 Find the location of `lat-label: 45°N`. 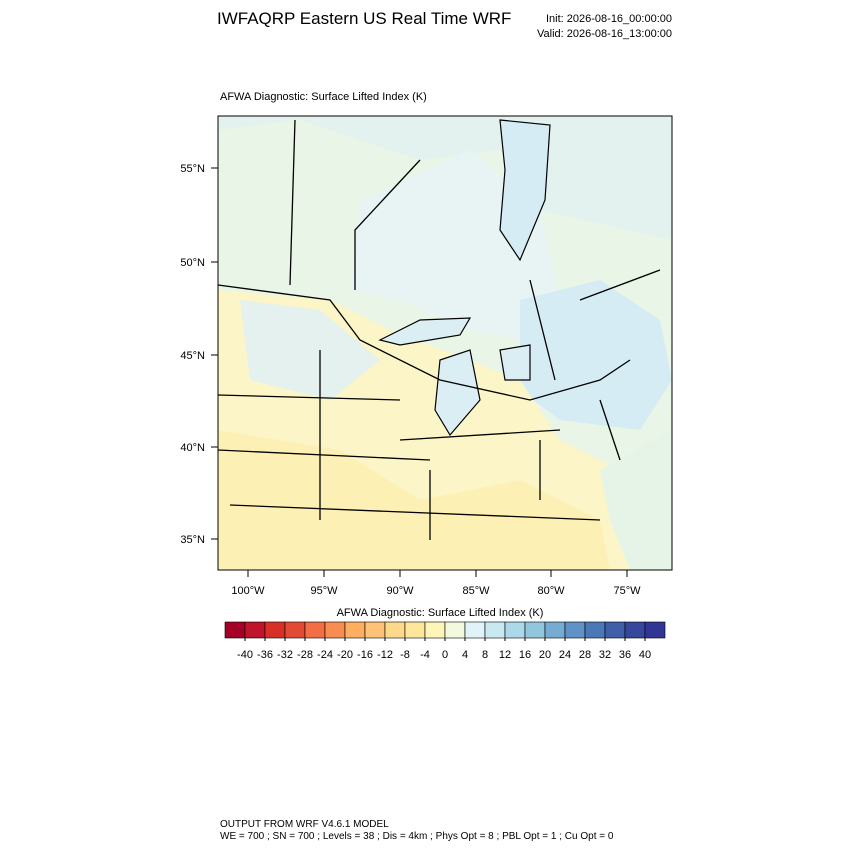

lat-label: 45°N is located at coordinates (192, 356).